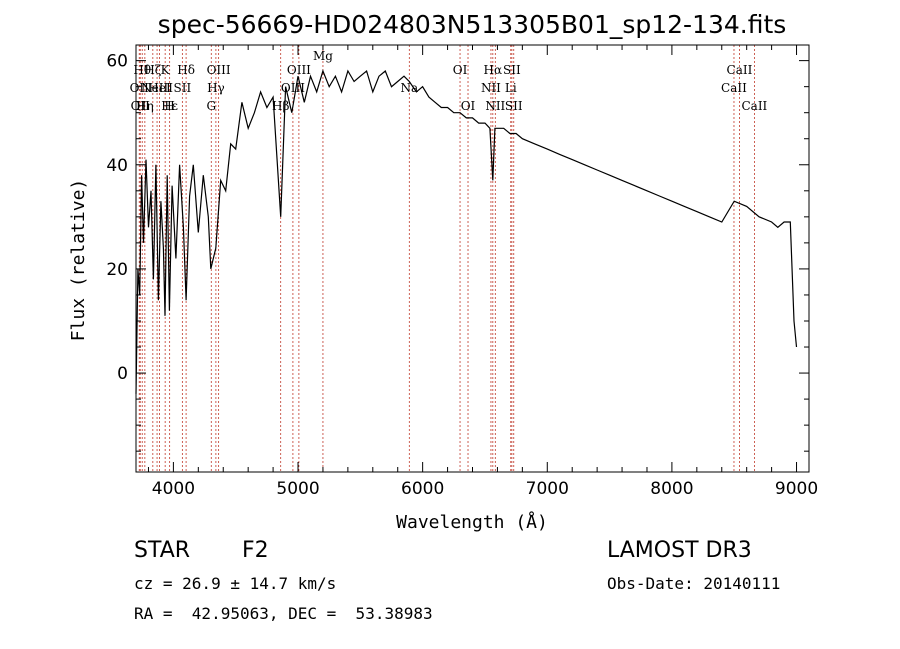 This screenshot has width=900, height=649. I want to click on line-marker-label: K, so click(166, 70).